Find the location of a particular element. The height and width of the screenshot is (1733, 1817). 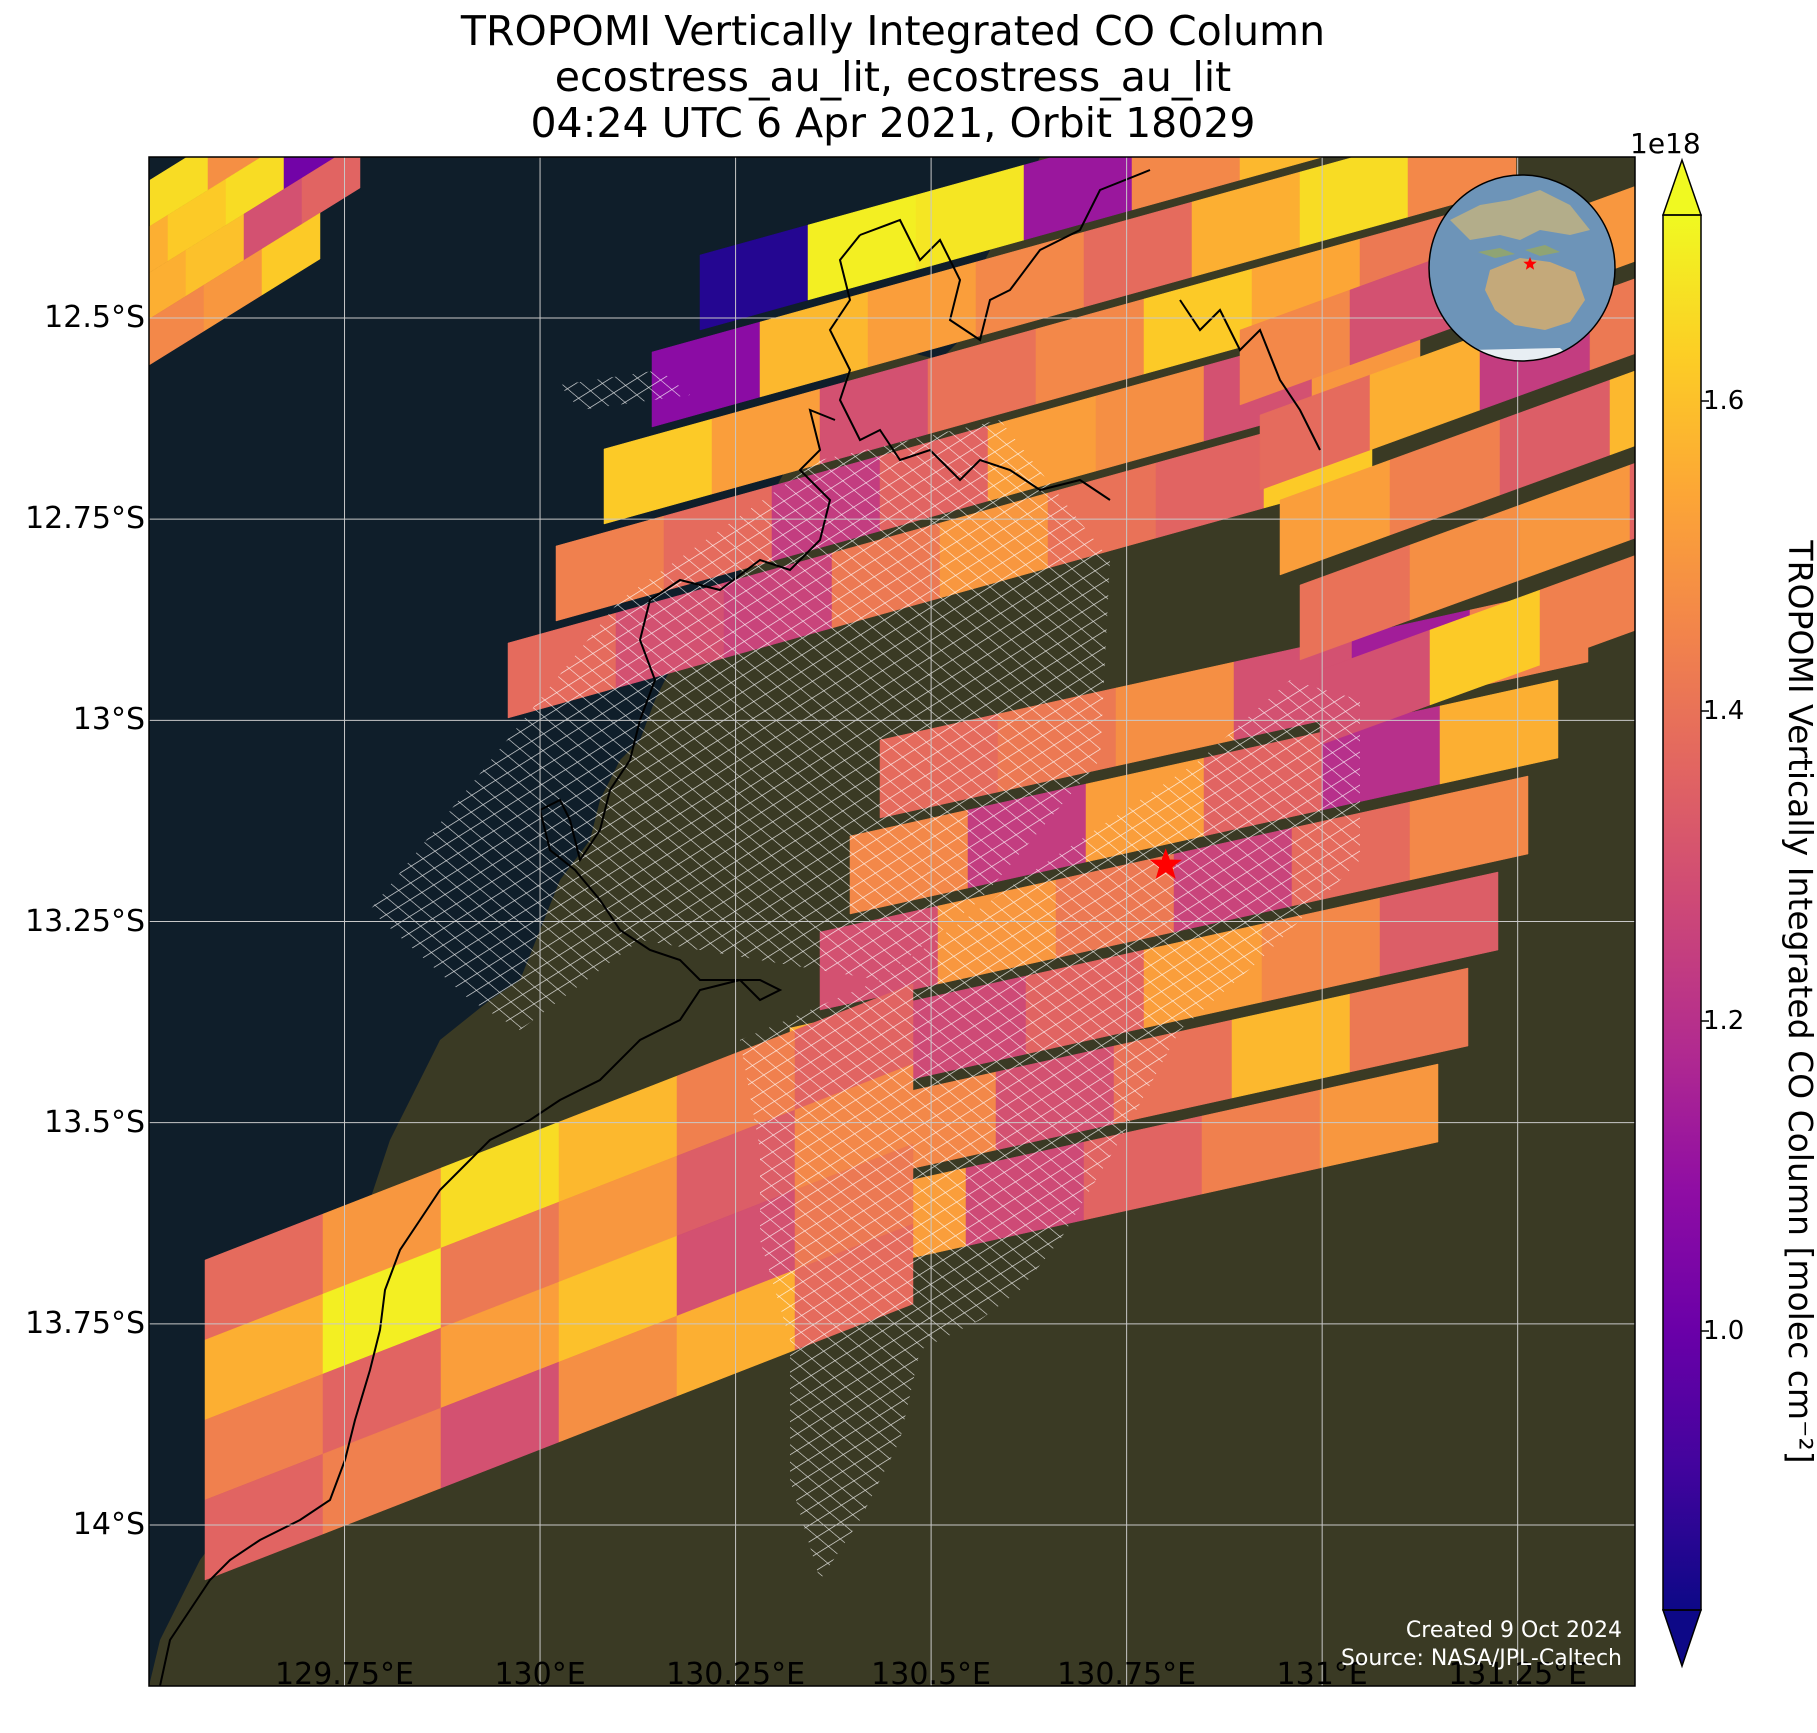

swath-northwest is located at coordinates (235, 219).